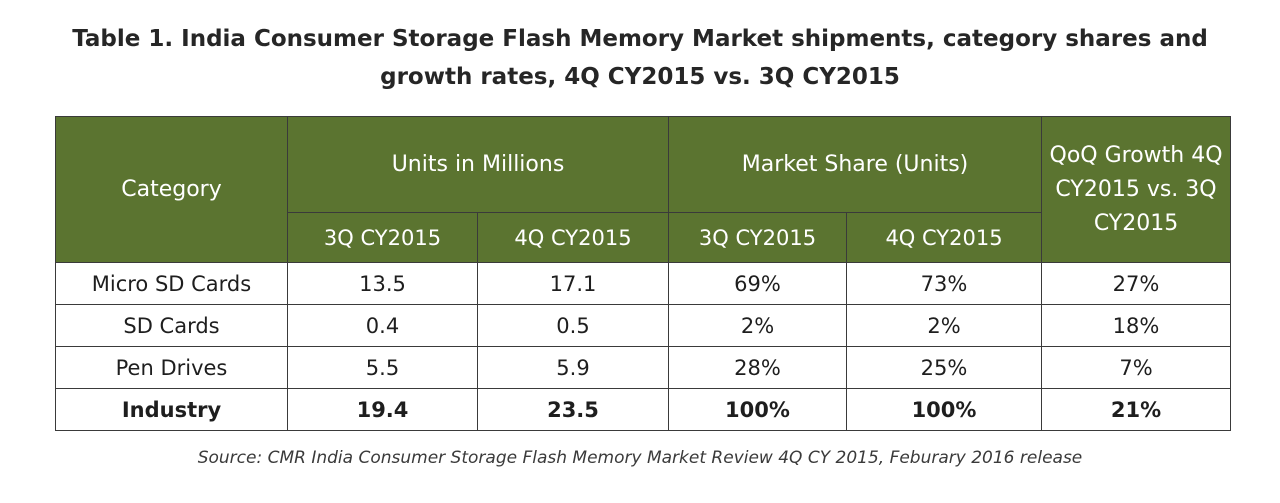 This screenshot has width=1280, height=503. Describe the element at coordinates (944, 409) in the screenshot. I see `cell-share-4q: 100%` at that location.